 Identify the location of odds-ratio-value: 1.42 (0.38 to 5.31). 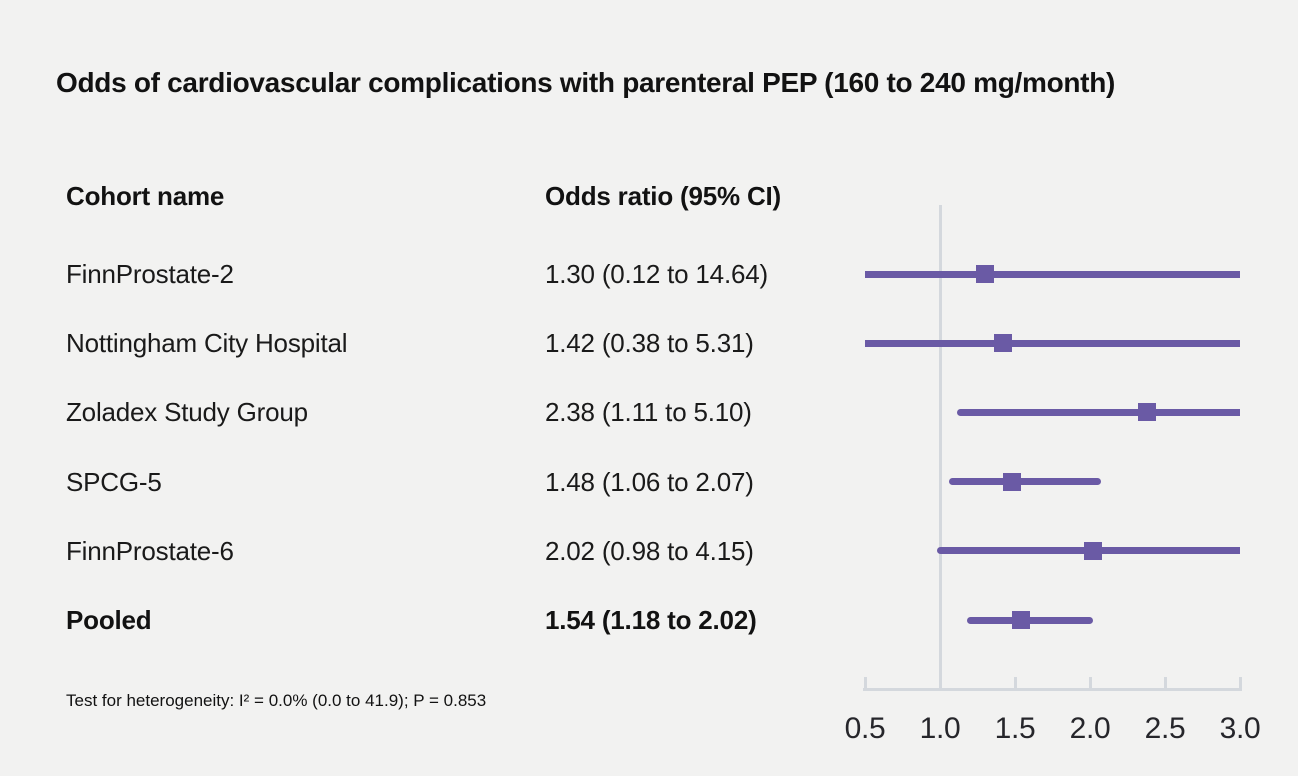
(649, 343).